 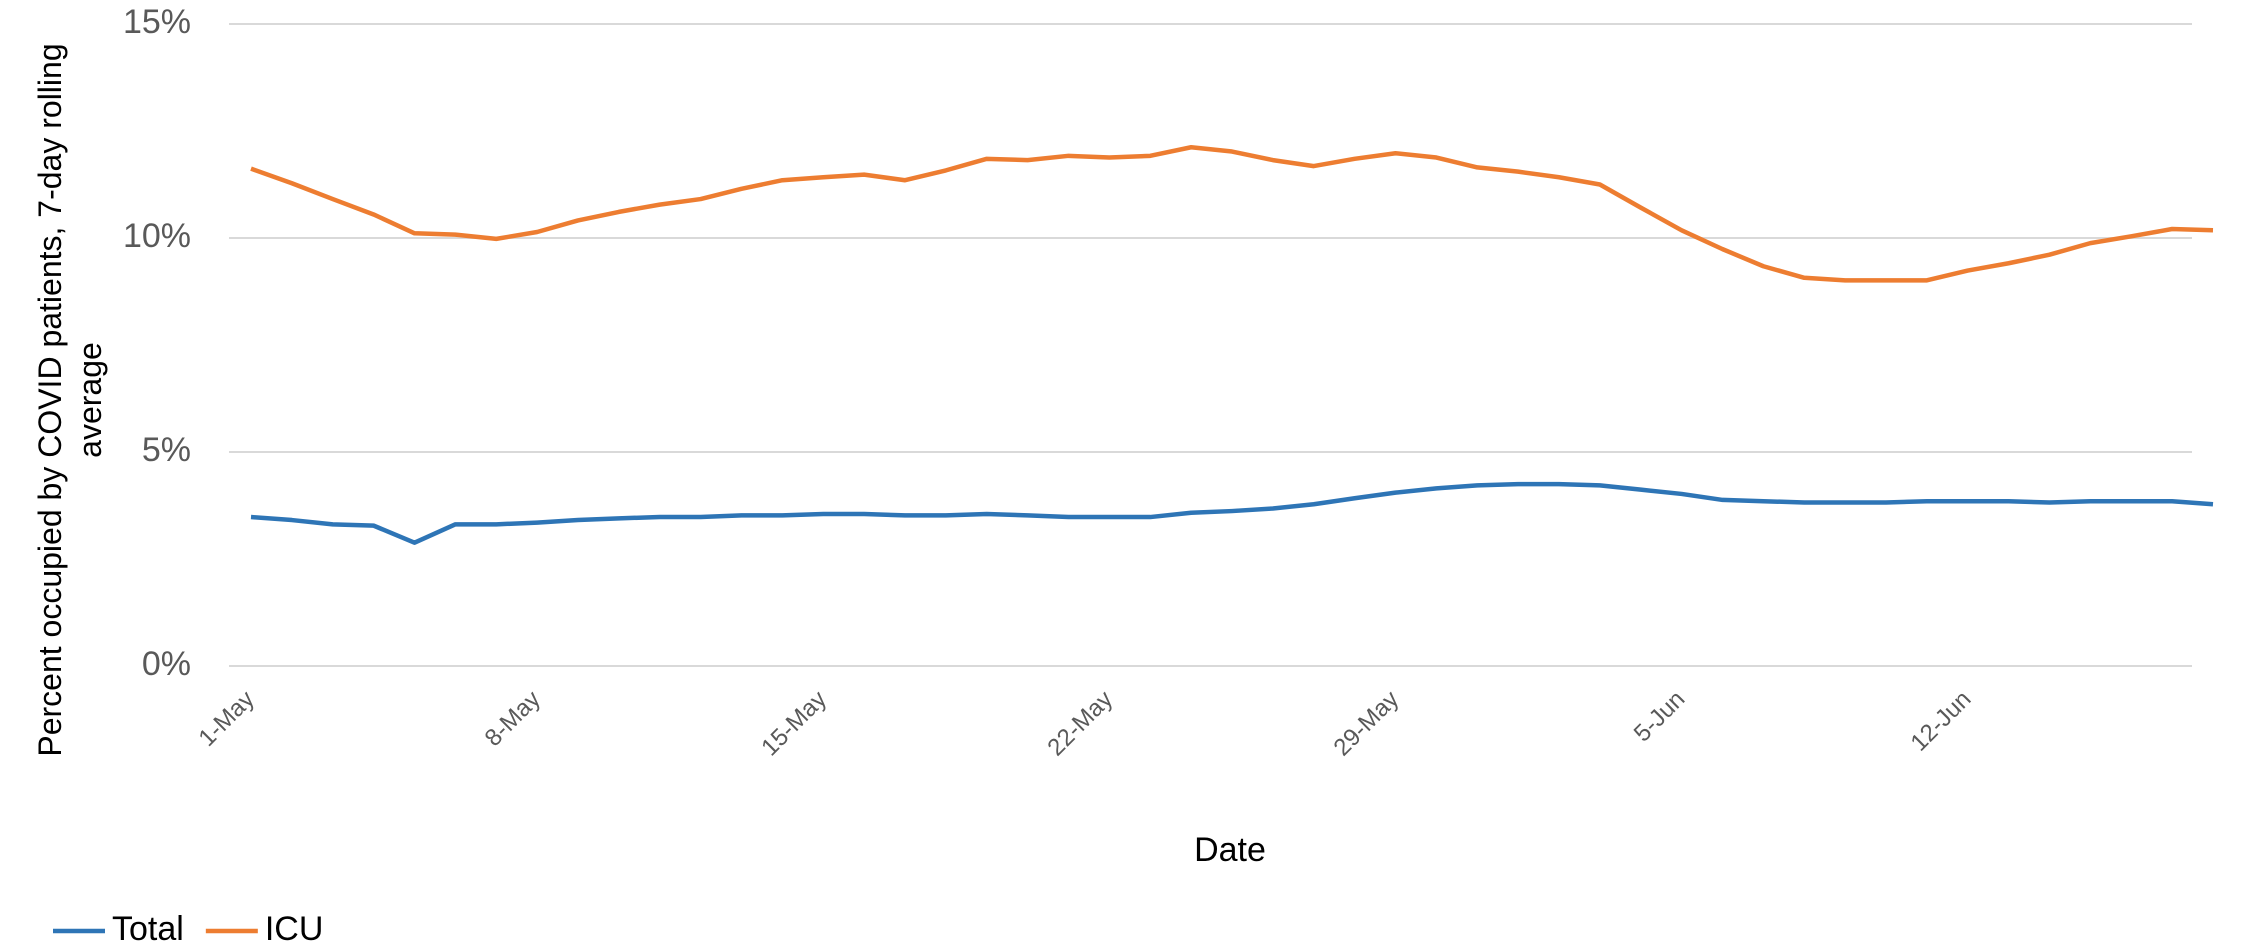 What do you see at coordinates (1230, 850) in the screenshot?
I see `x-axis-title: Date` at bounding box center [1230, 850].